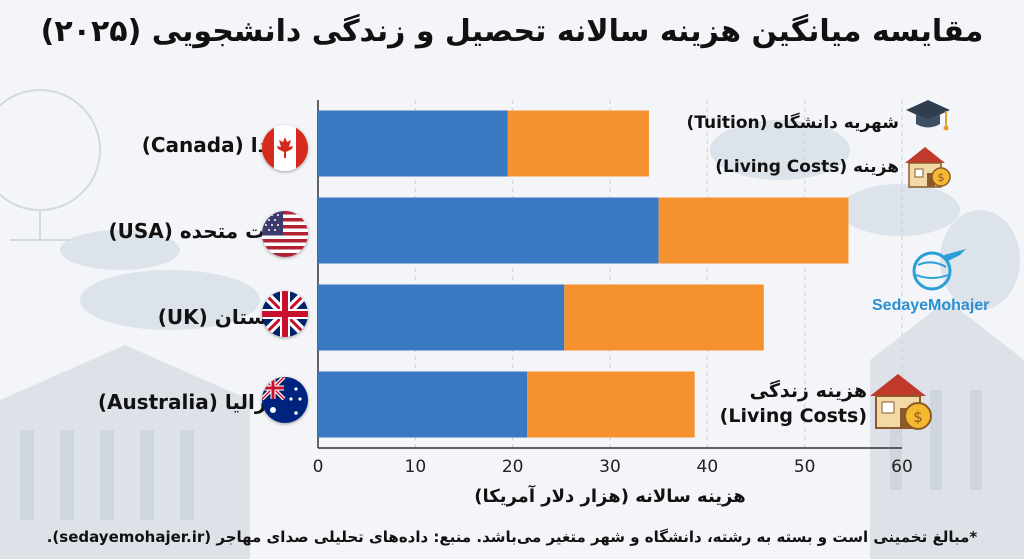 The image size is (1024, 559). I want to click on legend-label-living-large-1: هزینه زندگی, so click(808, 391).